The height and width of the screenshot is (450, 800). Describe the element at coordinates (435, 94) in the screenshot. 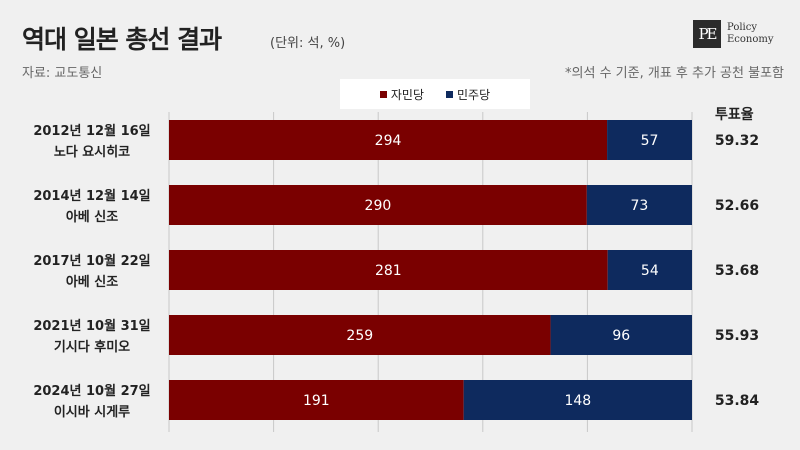

I see `legend: 자민당 민주당` at that location.